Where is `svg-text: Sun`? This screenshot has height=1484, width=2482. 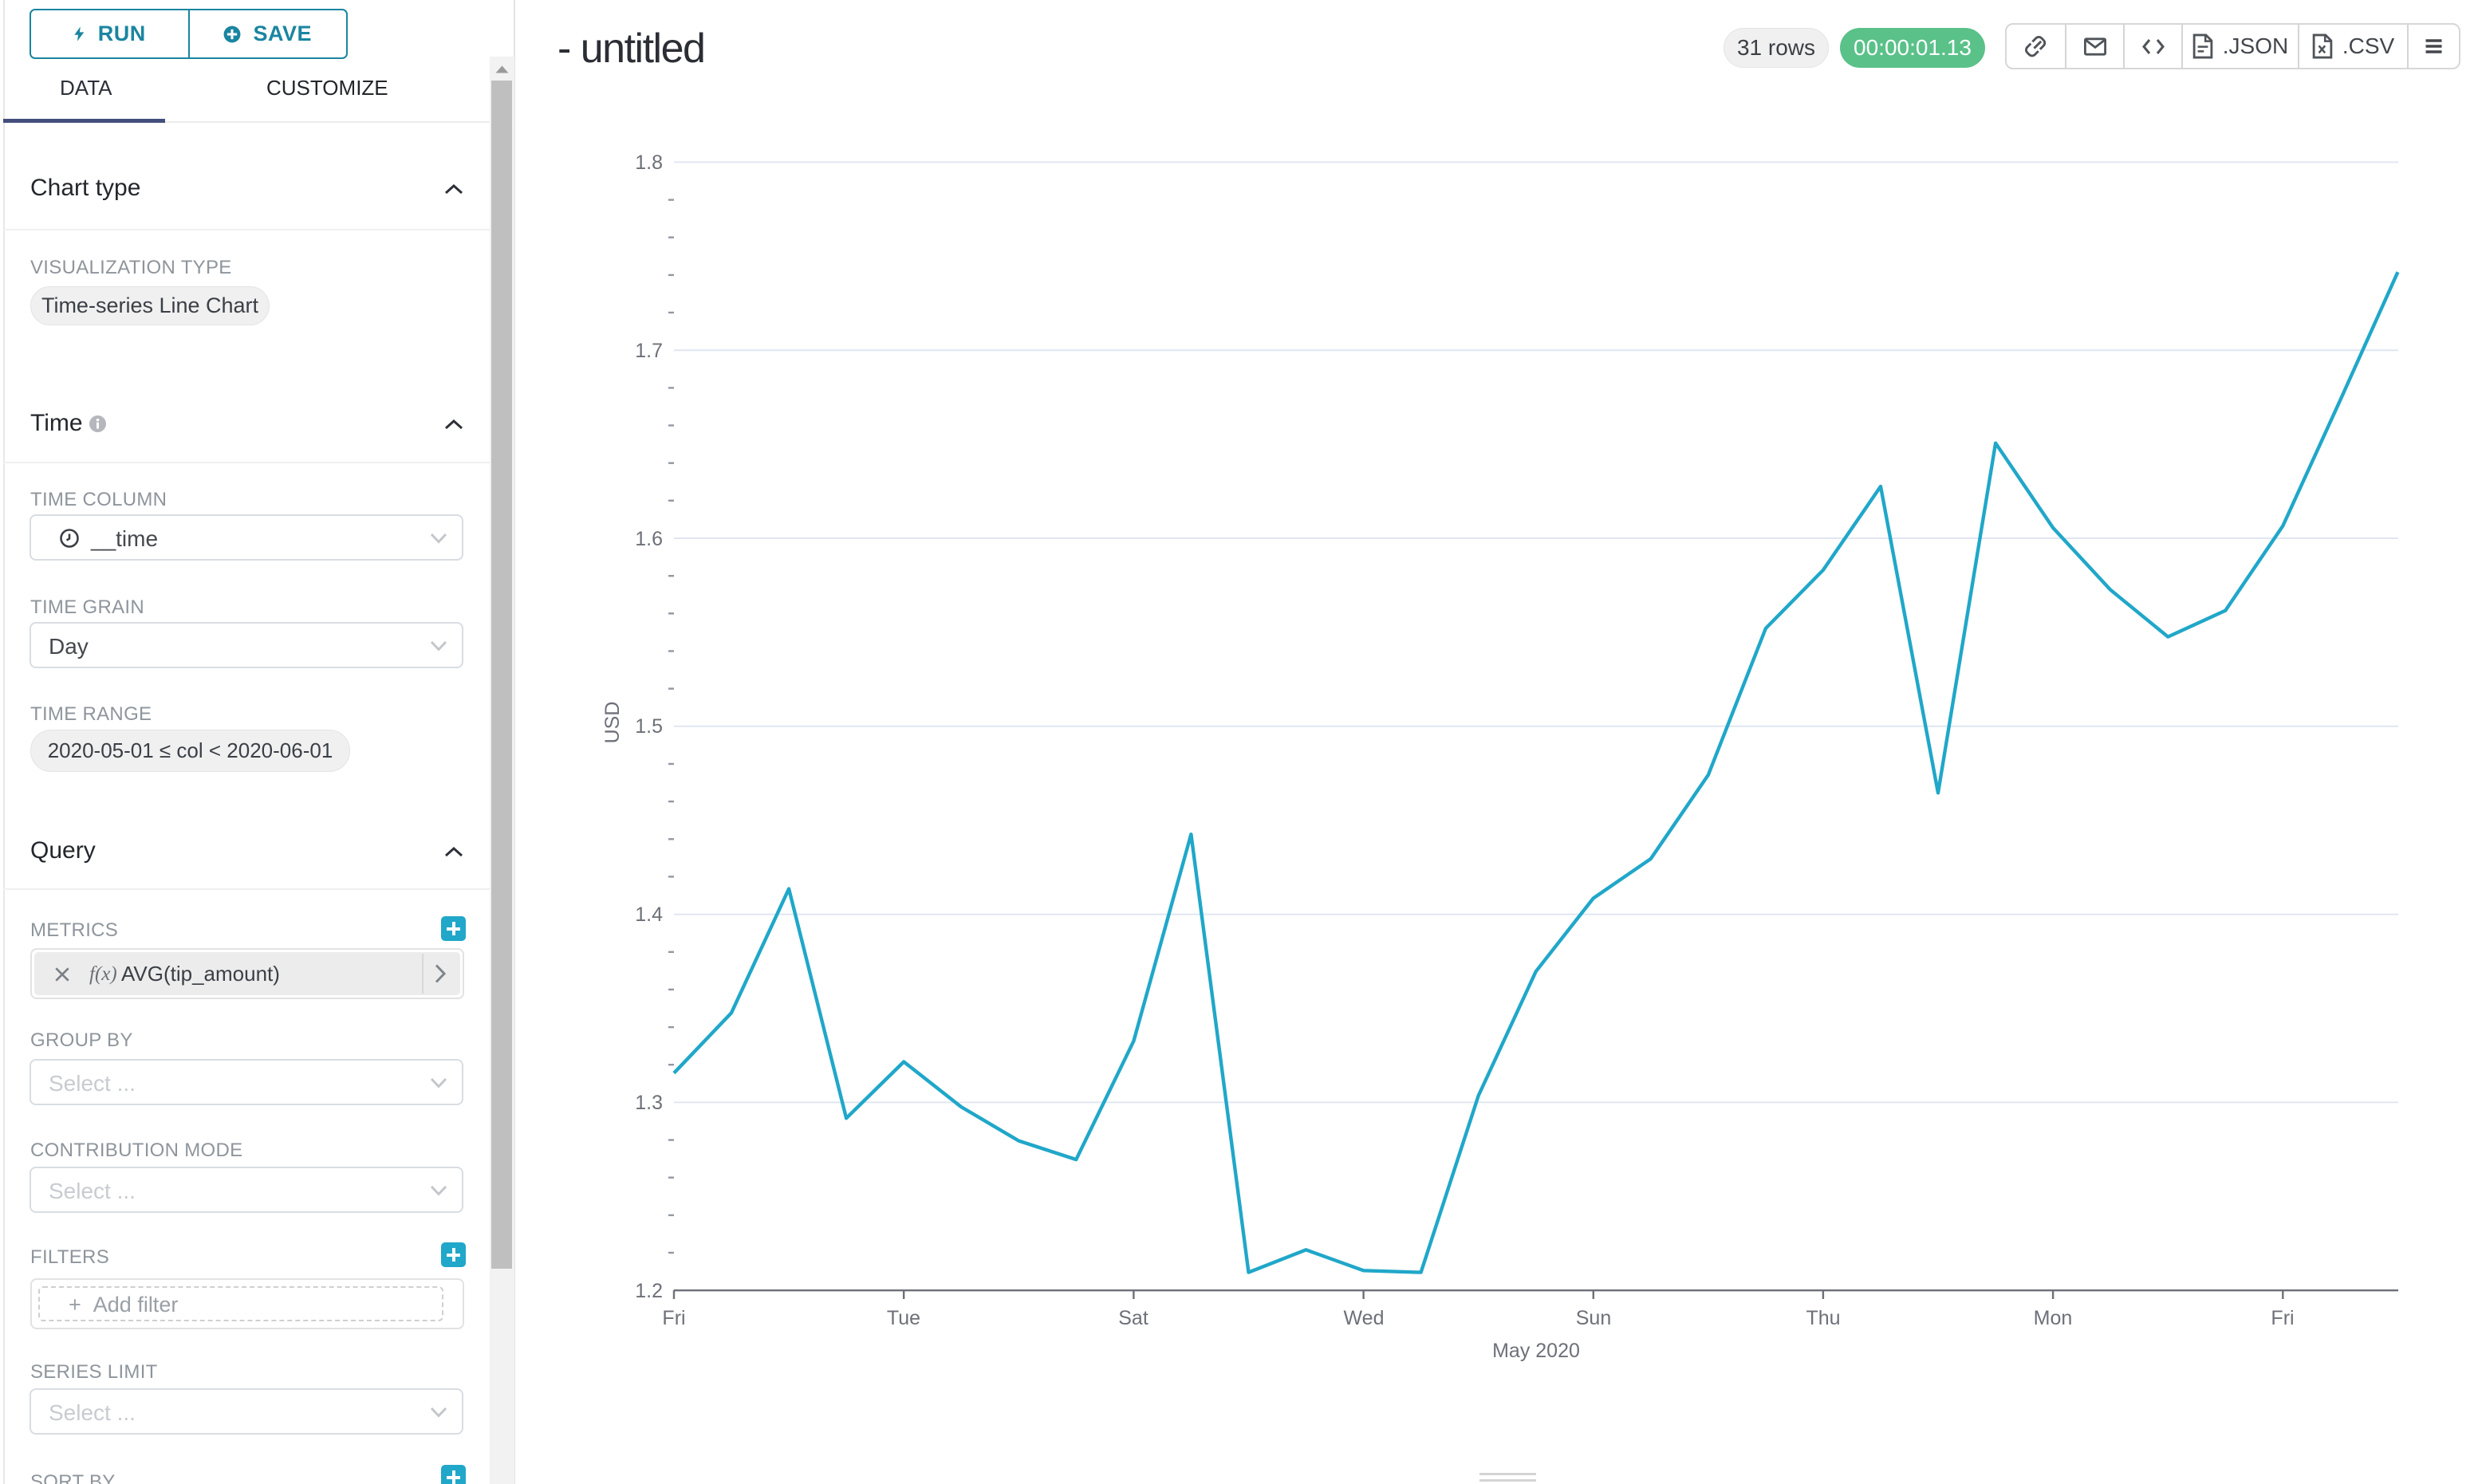 svg-text: Sun is located at coordinates (1593, 1318).